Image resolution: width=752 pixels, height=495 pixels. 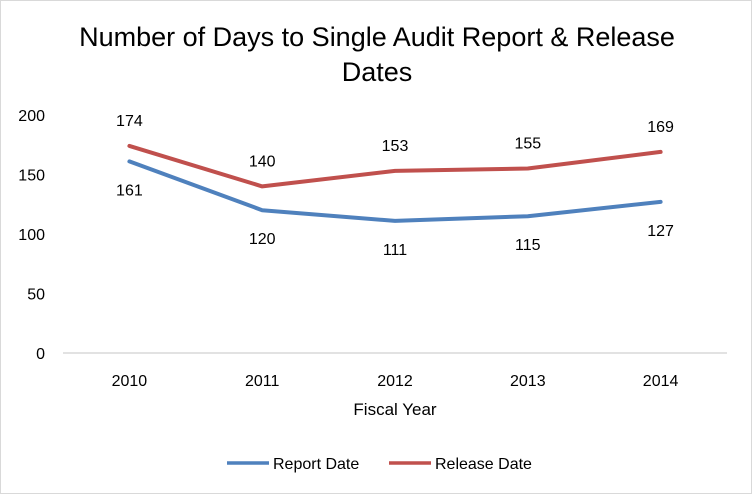 I want to click on y-axis: 0 50 100 150 200, so click(x=31, y=235).